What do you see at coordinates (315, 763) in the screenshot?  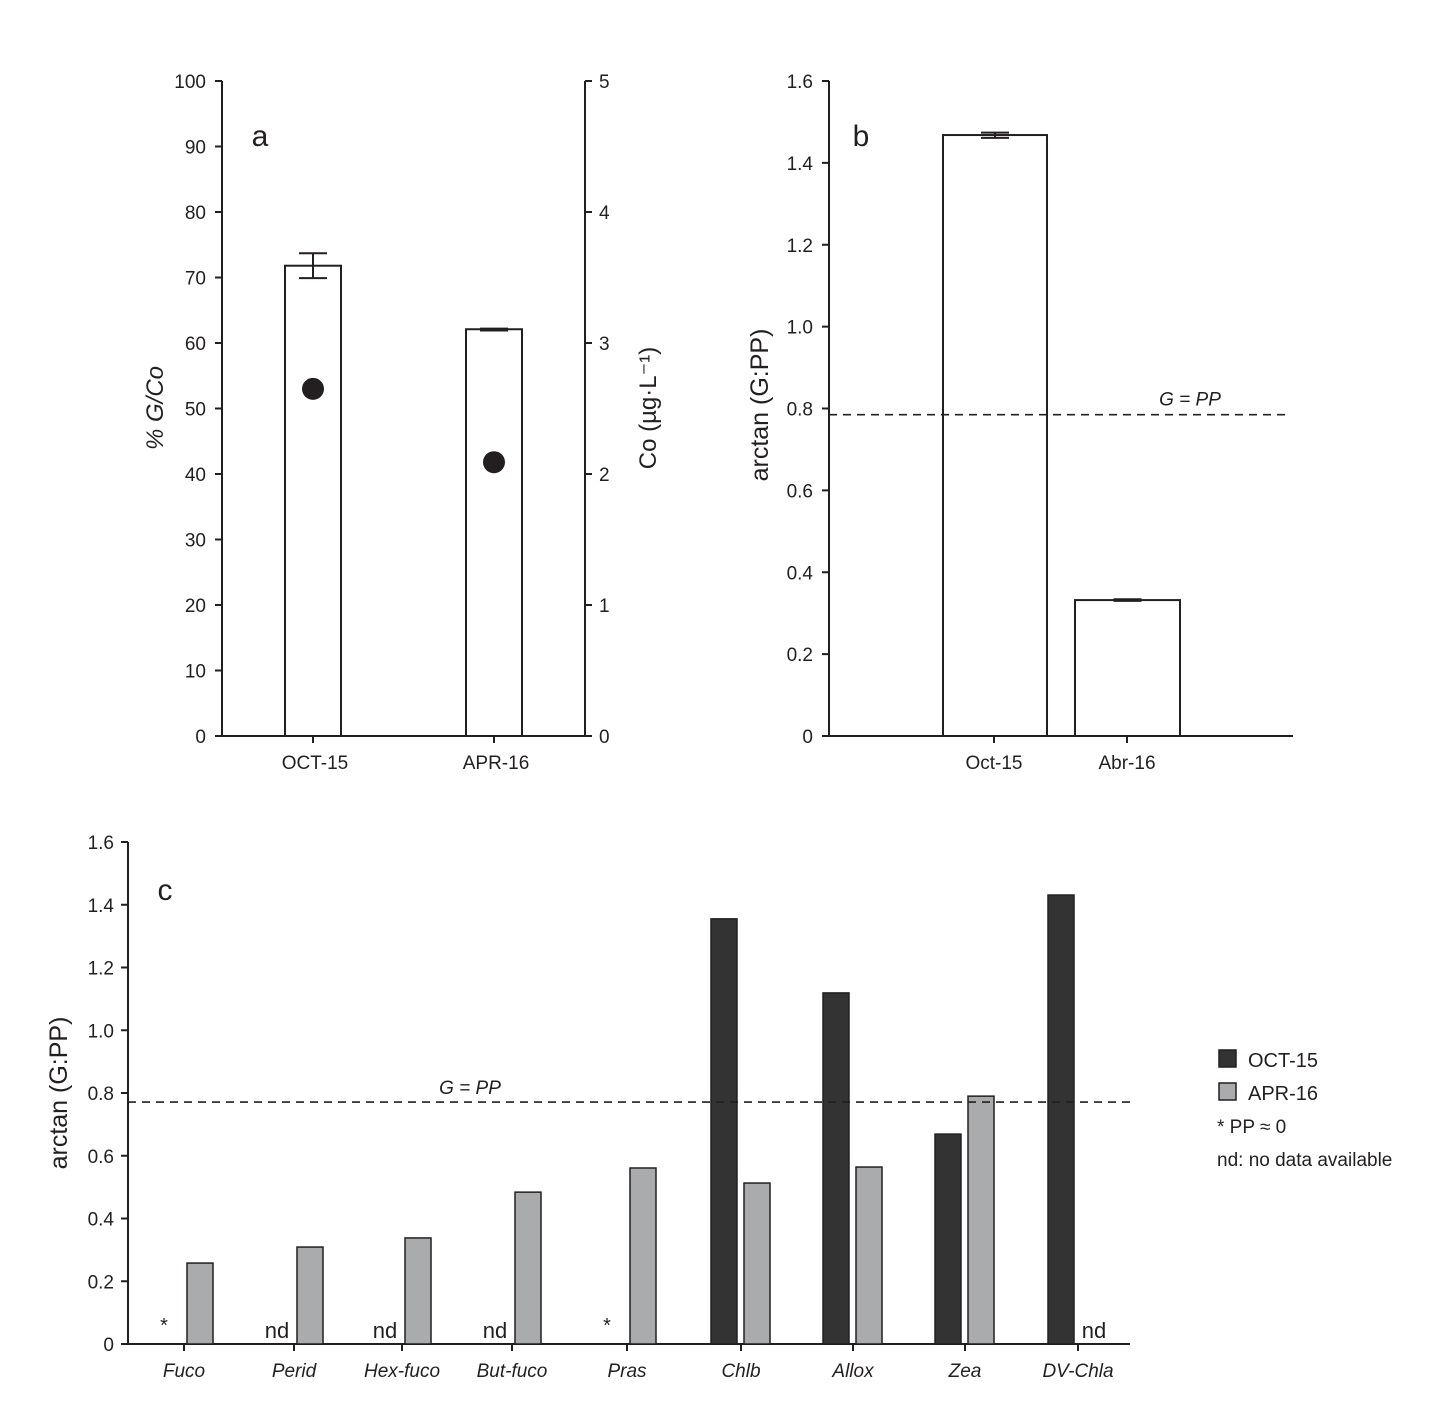 I see `x-tick-label: OCT-15` at bounding box center [315, 763].